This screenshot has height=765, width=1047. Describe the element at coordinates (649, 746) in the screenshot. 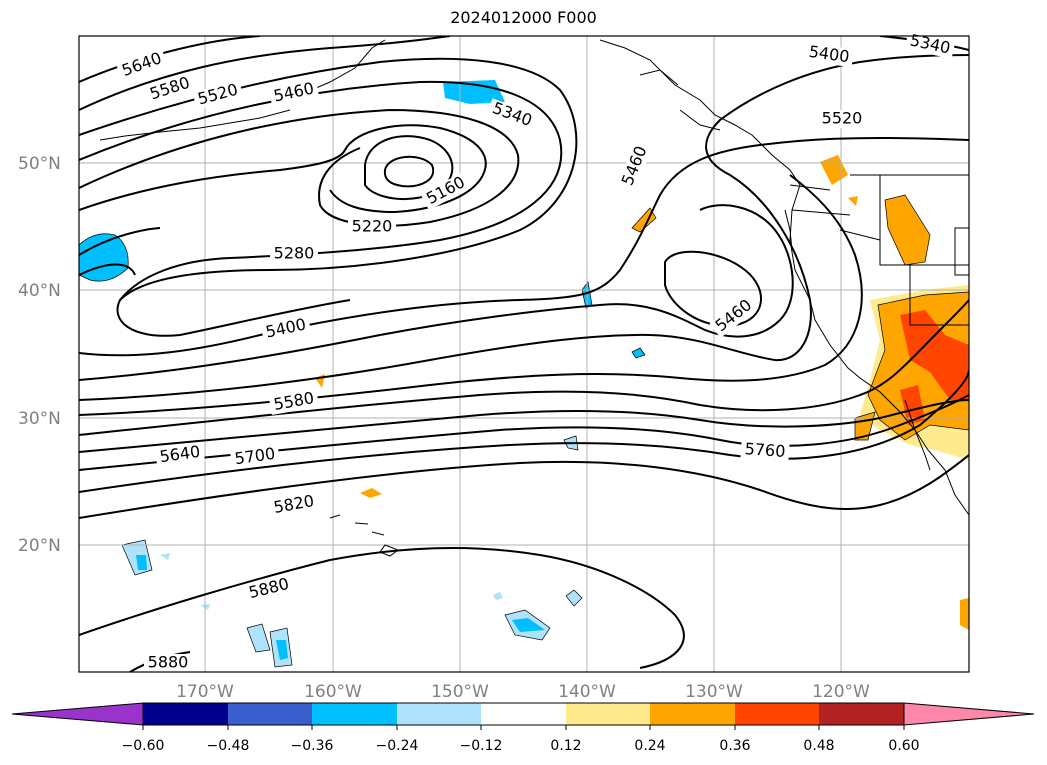

I see `colorbar-tick: 0.24` at that location.